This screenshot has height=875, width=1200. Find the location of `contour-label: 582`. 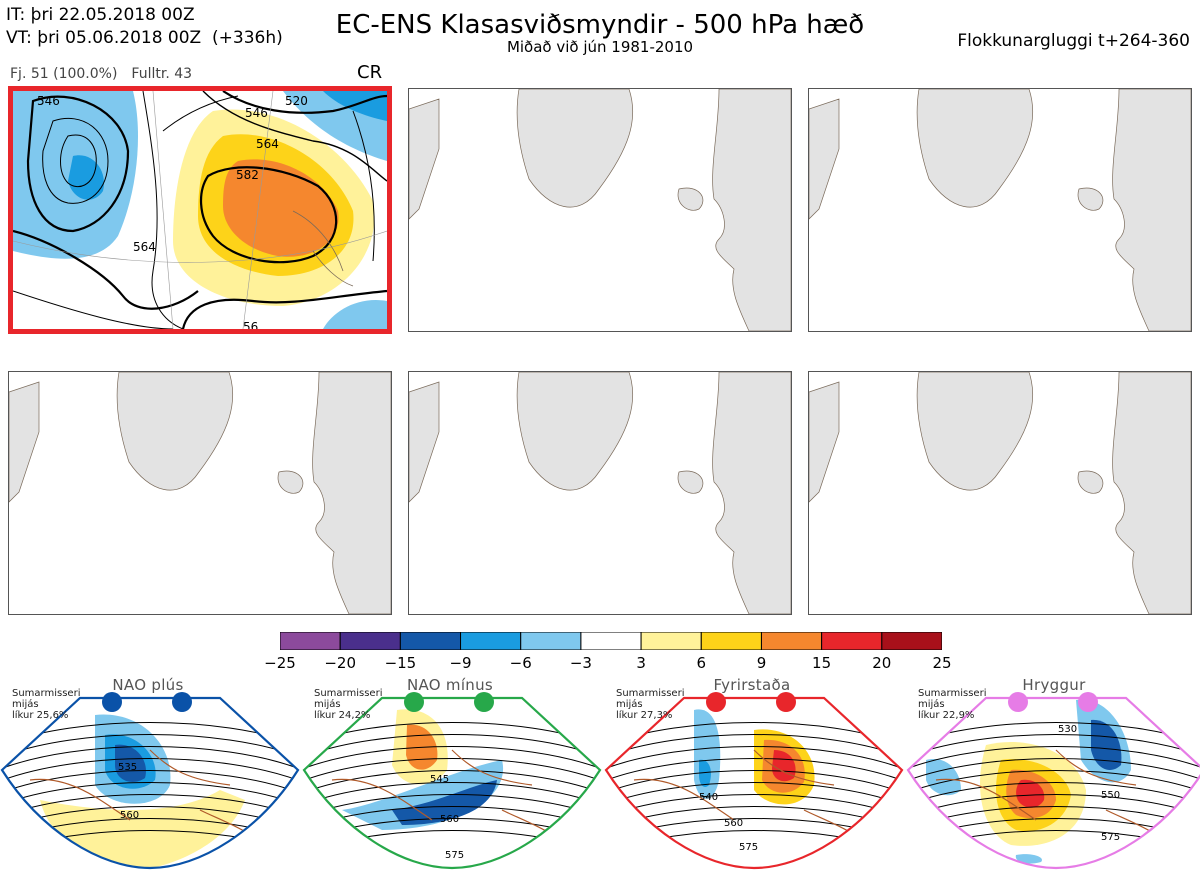

contour-label: 582 is located at coordinates (247, 175).